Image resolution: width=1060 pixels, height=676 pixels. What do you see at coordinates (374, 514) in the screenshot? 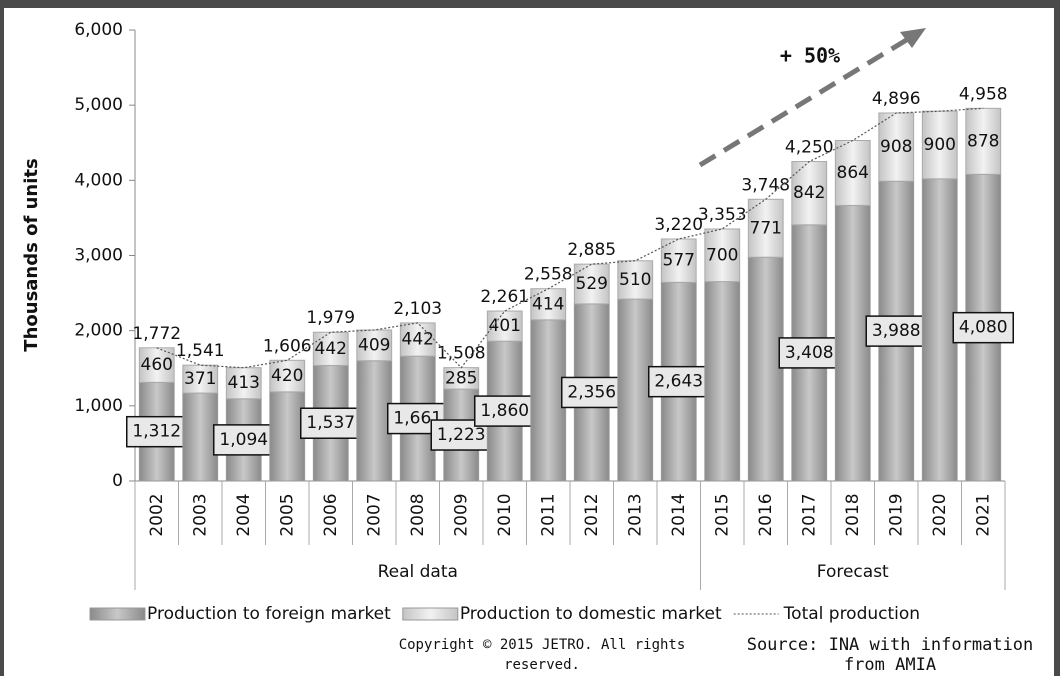
I see `x-tick-label: 2007` at bounding box center [374, 514].